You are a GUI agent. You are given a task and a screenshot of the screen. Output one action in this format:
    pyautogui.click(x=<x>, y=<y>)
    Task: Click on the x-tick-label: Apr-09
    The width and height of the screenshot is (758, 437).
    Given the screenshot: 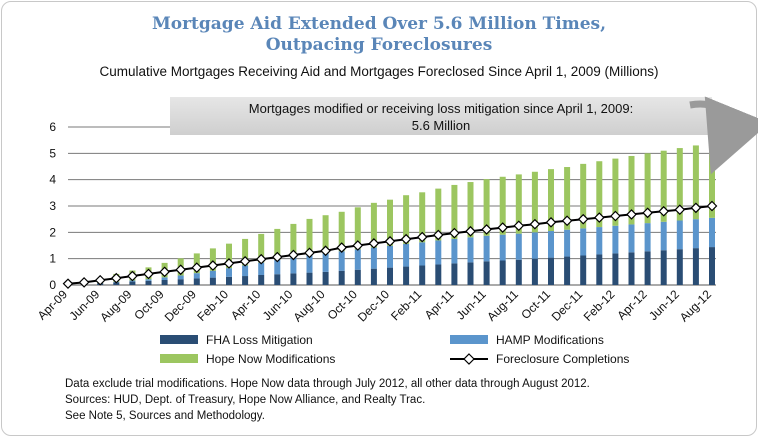 What is the action you would take?
    pyautogui.click(x=53, y=305)
    